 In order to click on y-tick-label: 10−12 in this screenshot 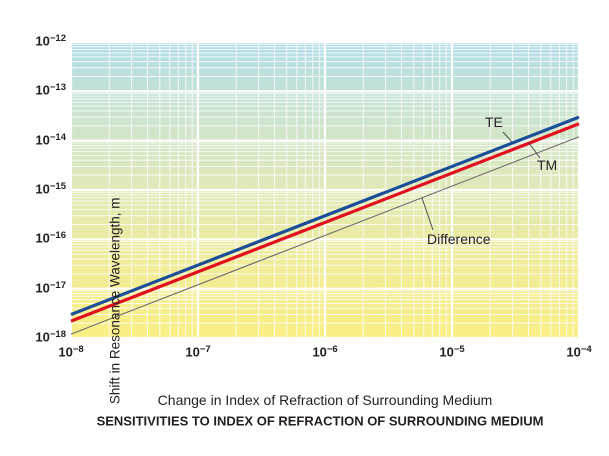, I will do `click(50, 41)`.